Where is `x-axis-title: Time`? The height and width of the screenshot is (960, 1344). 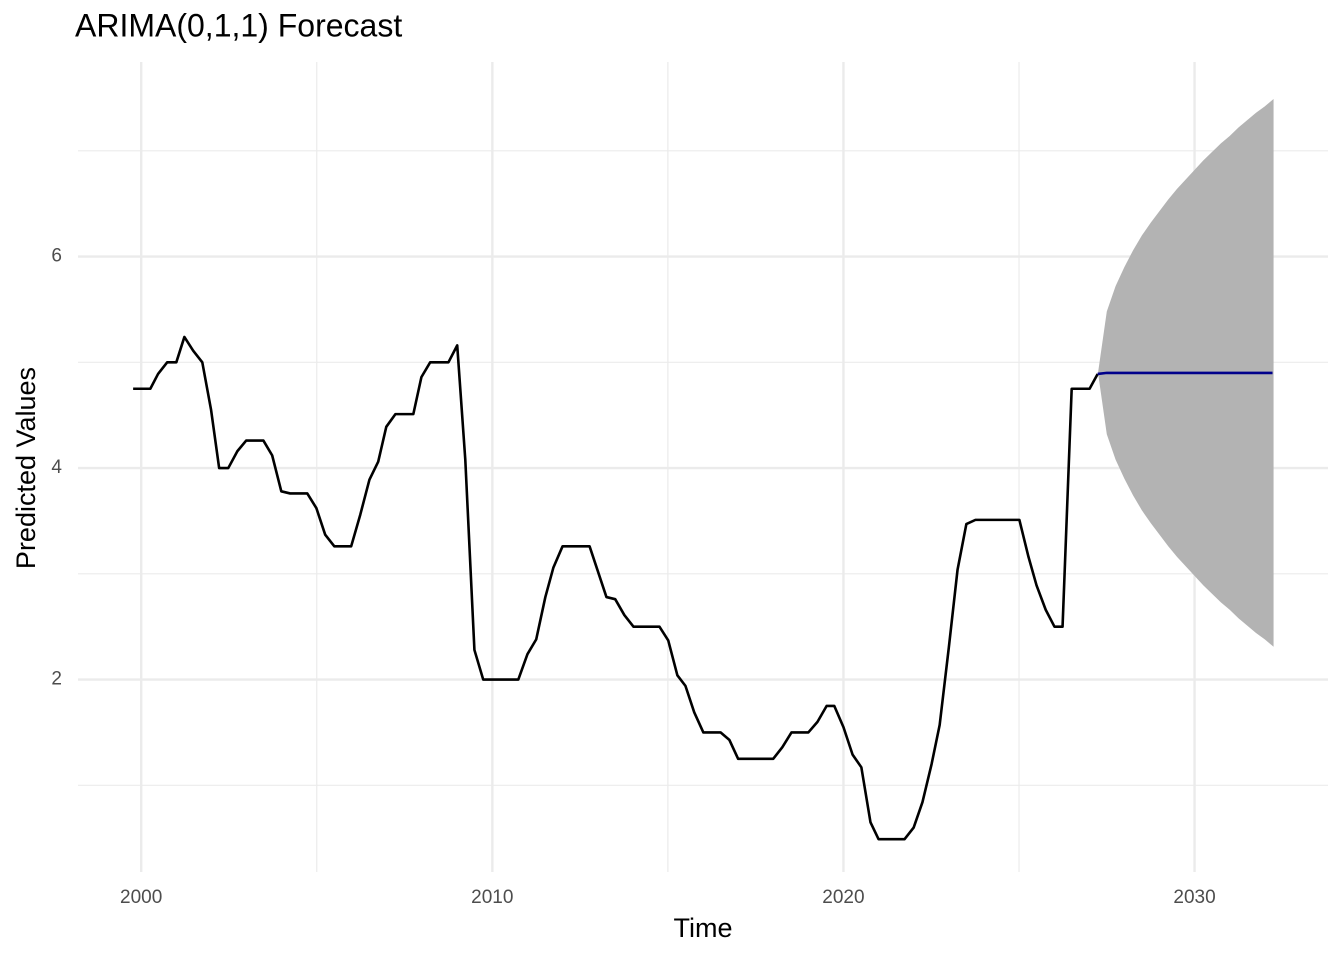 x-axis-title: Time is located at coordinates (703, 928).